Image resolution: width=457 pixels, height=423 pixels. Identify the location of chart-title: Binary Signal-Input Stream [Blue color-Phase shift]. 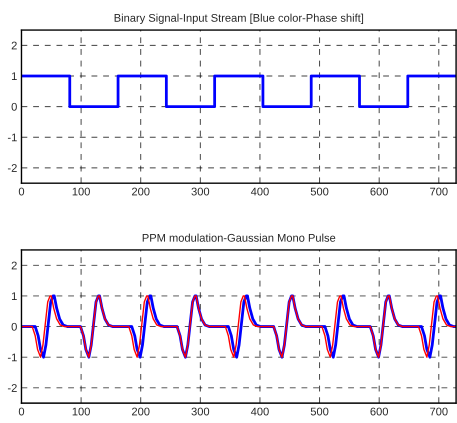
(239, 19).